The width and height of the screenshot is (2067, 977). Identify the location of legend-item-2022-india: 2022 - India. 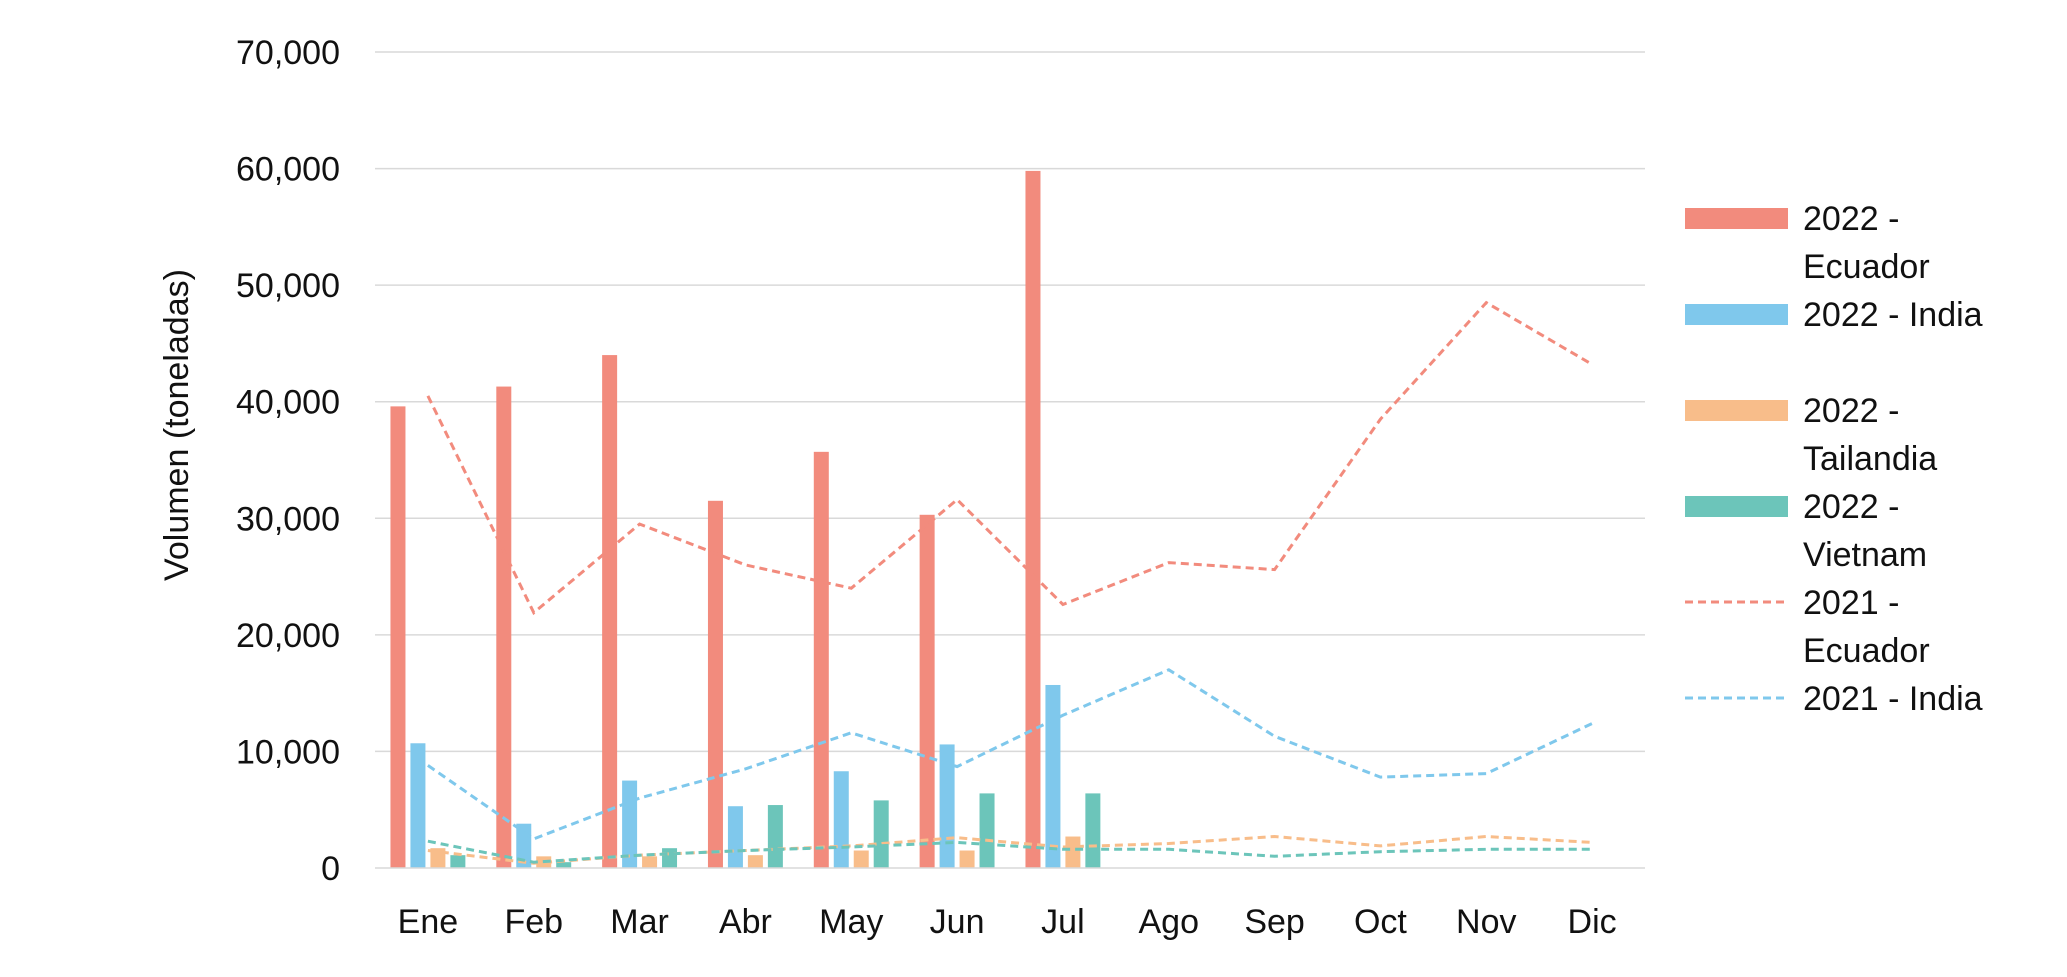
(1834, 315).